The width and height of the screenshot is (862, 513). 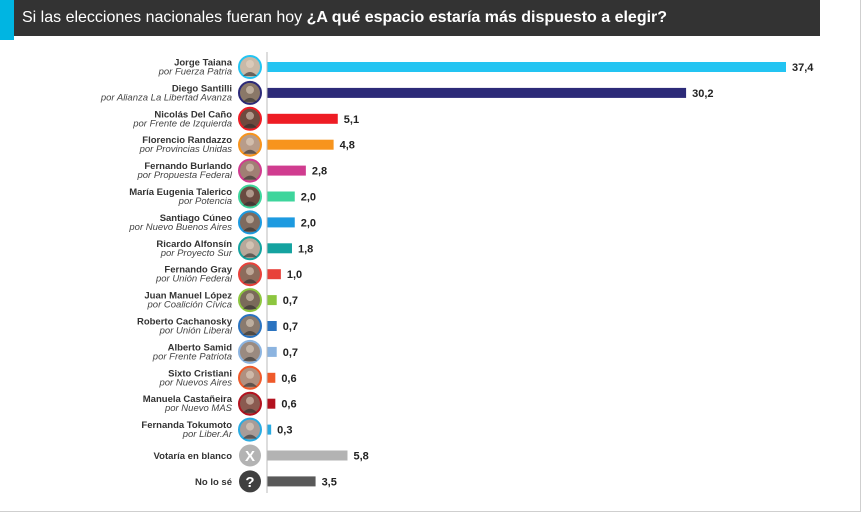 What do you see at coordinates (194, 279) in the screenshot?
I see `party-name: por Unión Federal` at bounding box center [194, 279].